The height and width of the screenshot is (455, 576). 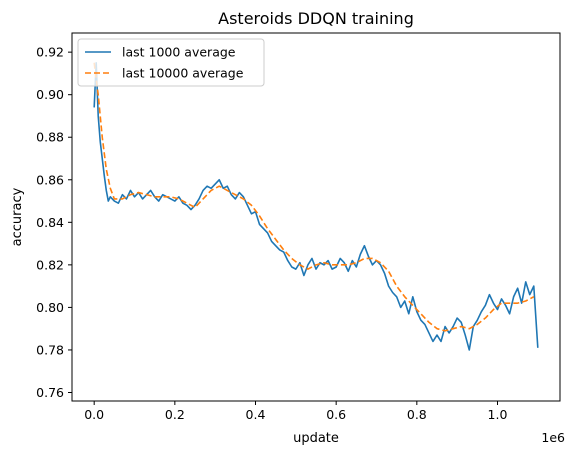 I want to click on y-tick-label: 0.84, so click(x=50, y=222).